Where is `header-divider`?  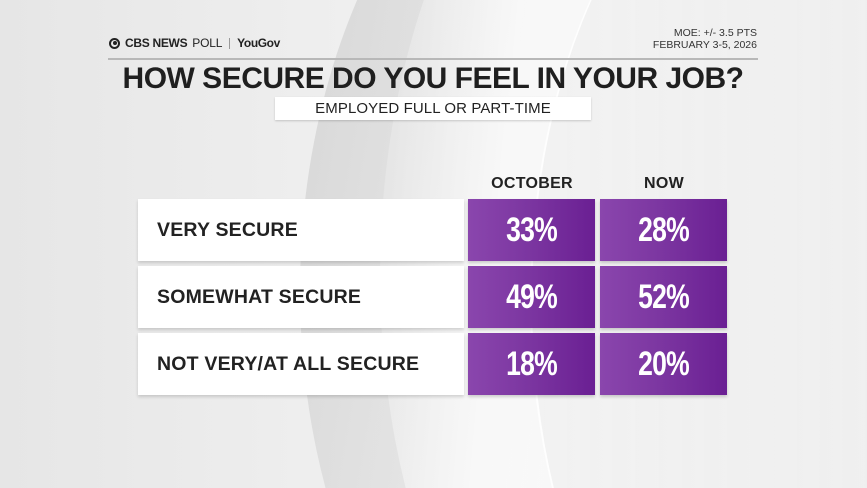 header-divider is located at coordinates (433, 59).